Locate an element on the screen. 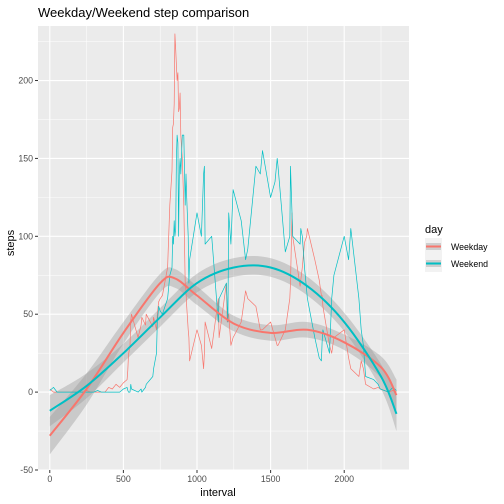  x-axis: 0 500 1000 1500 2000 is located at coordinates (200, 477).